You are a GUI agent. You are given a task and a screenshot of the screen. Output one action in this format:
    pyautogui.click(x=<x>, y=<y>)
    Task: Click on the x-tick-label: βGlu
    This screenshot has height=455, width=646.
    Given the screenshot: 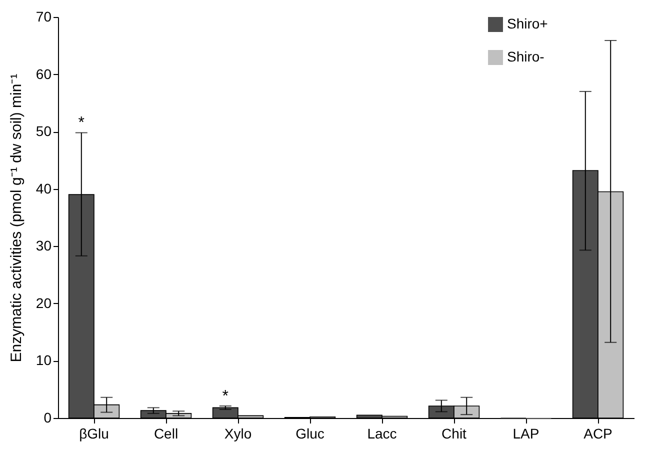 What is the action you would take?
    pyautogui.click(x=94, y=434)
    